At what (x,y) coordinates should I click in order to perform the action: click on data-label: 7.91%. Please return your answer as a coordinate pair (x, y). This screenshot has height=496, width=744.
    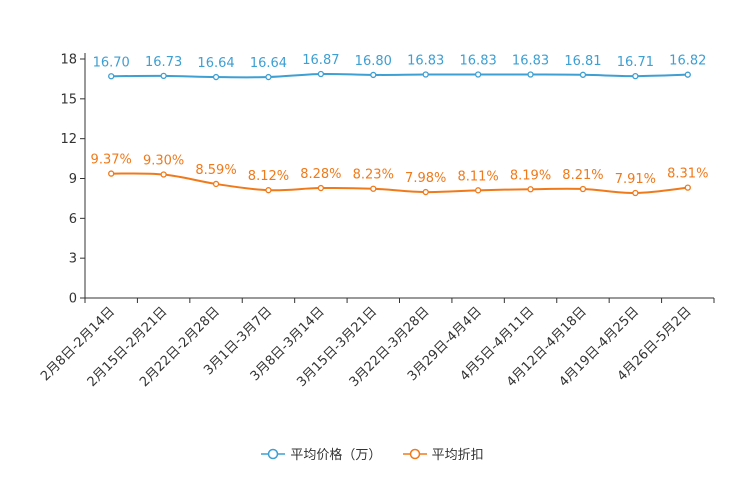
    Looking at the image, I should click on (635, 179).